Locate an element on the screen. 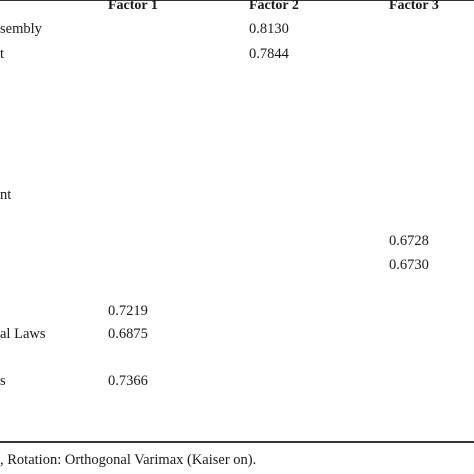 This screenshot has width=474, height=474. factor-3-value: 0.6730 is located at coordinates (409, 265).